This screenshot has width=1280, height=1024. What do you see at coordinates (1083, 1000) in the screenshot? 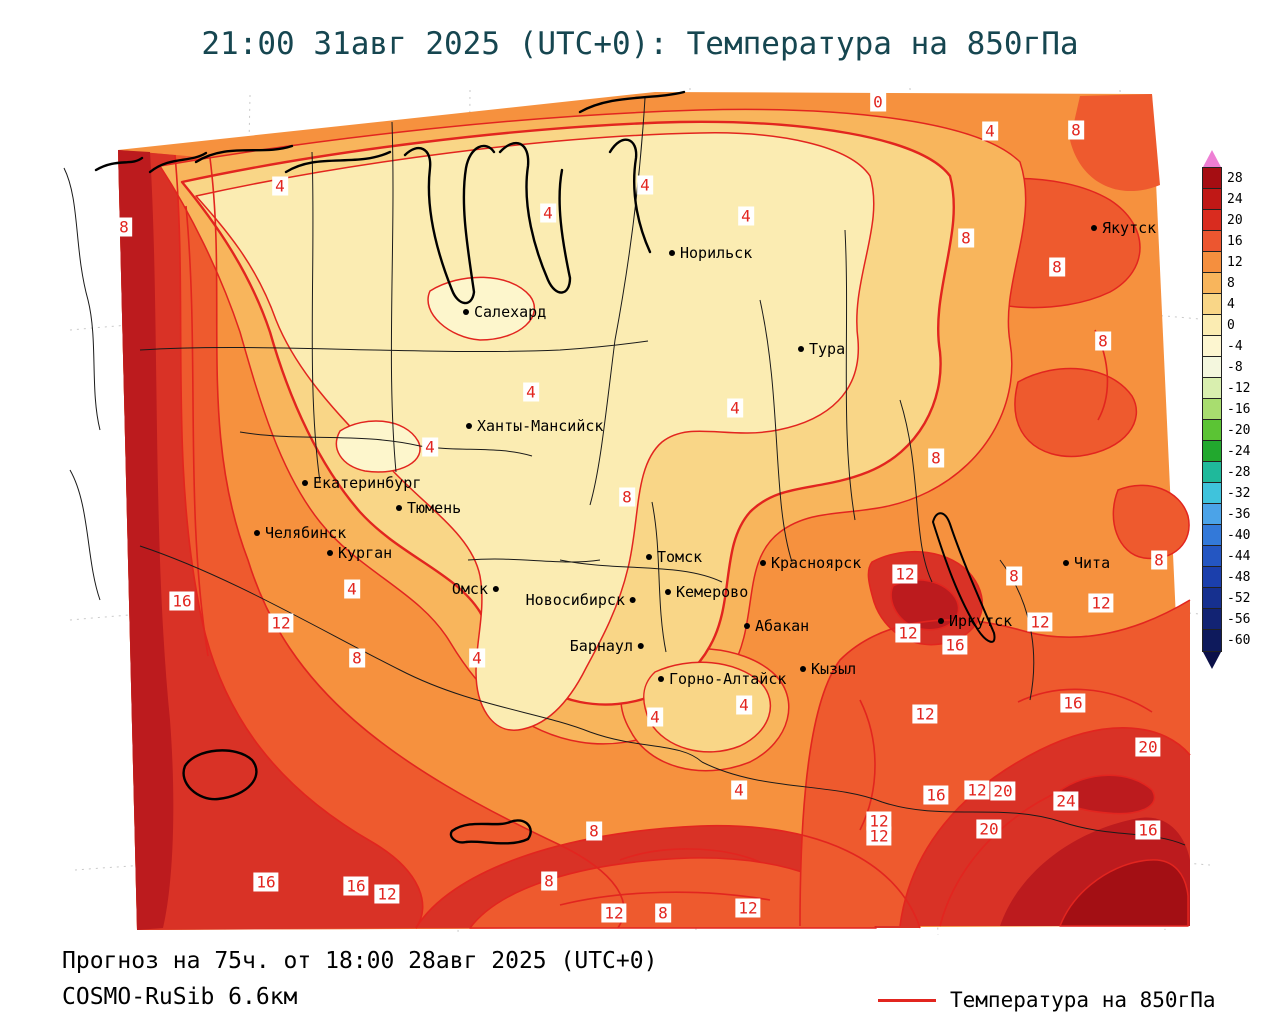
I see `series-legend-label: Температура на 850гПа` at bounding box center [1083, 1000].